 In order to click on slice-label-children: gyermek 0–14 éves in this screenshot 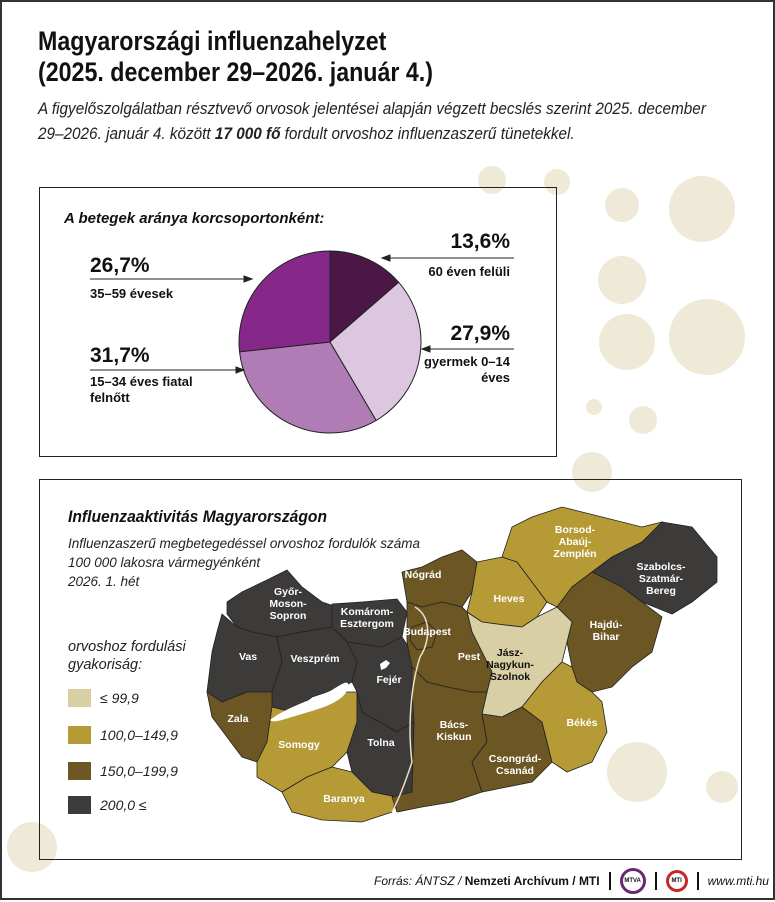, I will do `click(466, 369)`.